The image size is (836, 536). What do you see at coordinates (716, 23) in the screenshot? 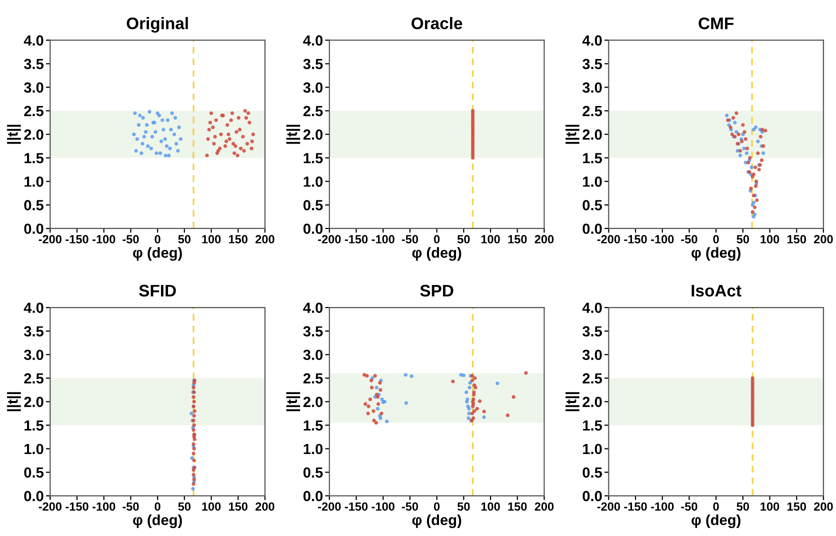
I see `chart-title: CMF` at bounding box center [716, 23].